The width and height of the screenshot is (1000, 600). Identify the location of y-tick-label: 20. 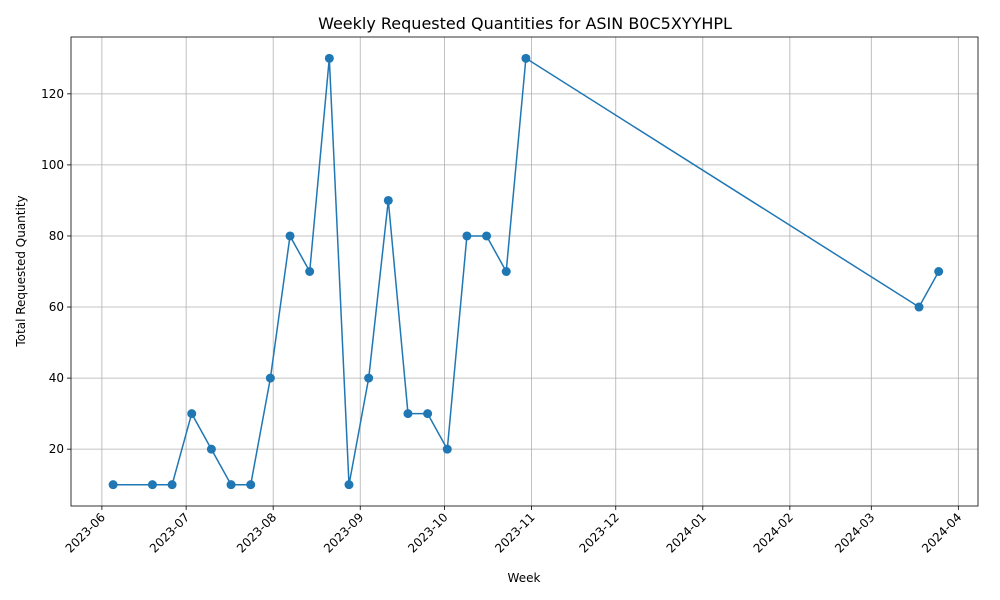
(56, 449).